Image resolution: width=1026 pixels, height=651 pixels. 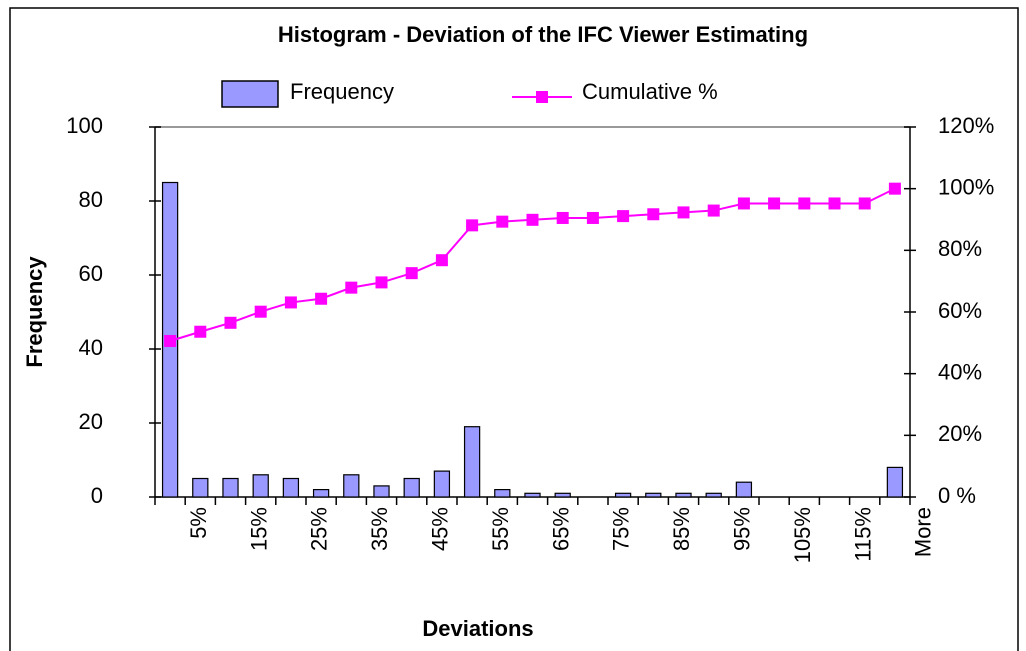 What do you see at coordinates (621, 529) in the screenshot?
I see `x-tick-label: 75%` at bounding box center [621, 529].